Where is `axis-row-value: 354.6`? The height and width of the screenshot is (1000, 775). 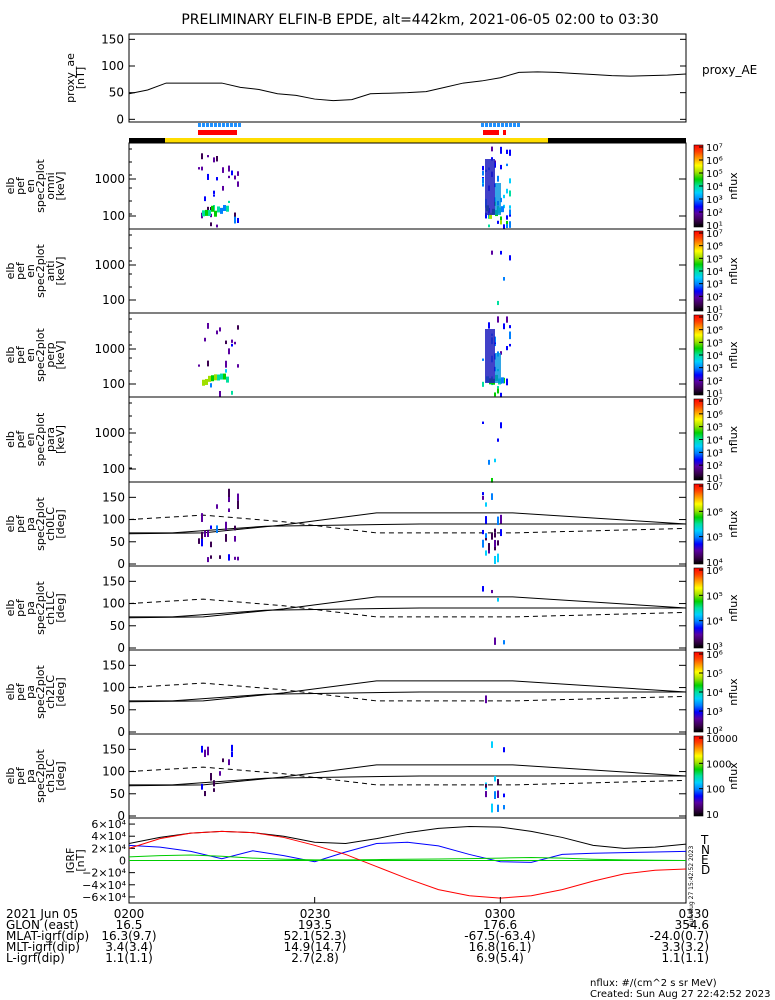
axis-row-value: 354.6 is located at coordinates (692, 925).